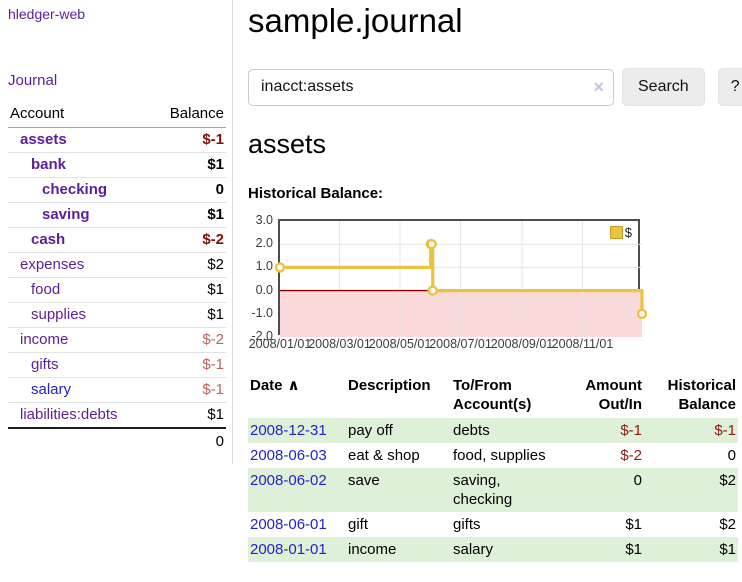 The width and height of the screenshot is (742, 582). Describe the element at coordinates (51, 389) in the screenshot. I see `sidebar-account-link: salary` at that location.